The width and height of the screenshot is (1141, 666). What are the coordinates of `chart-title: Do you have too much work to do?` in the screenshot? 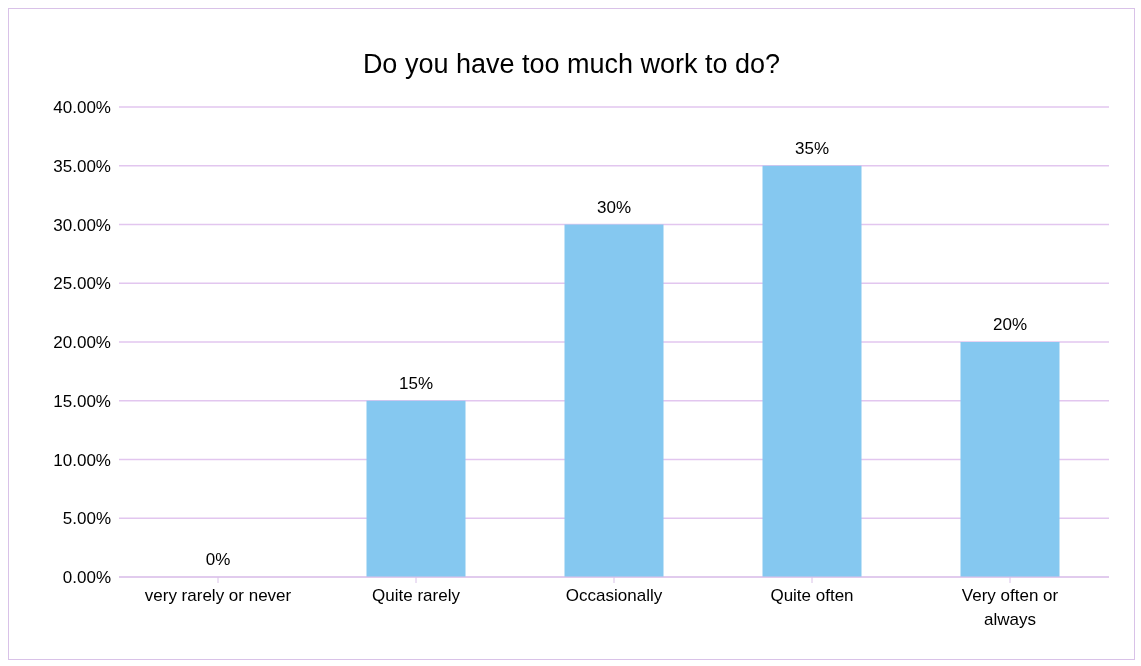 It's located at (571, 64).